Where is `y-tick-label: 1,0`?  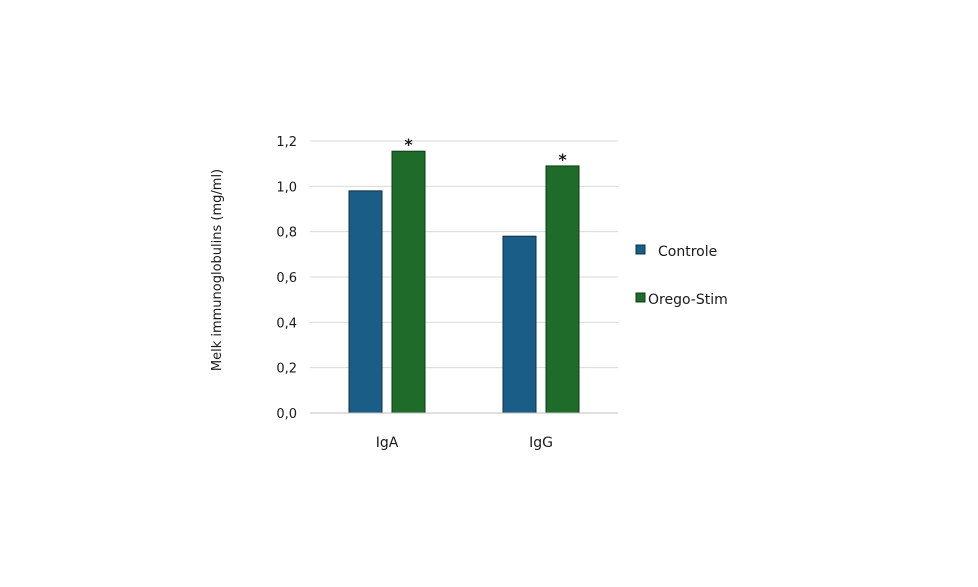
y-tick-label: 1,0 is located at coordinates (286, 187).